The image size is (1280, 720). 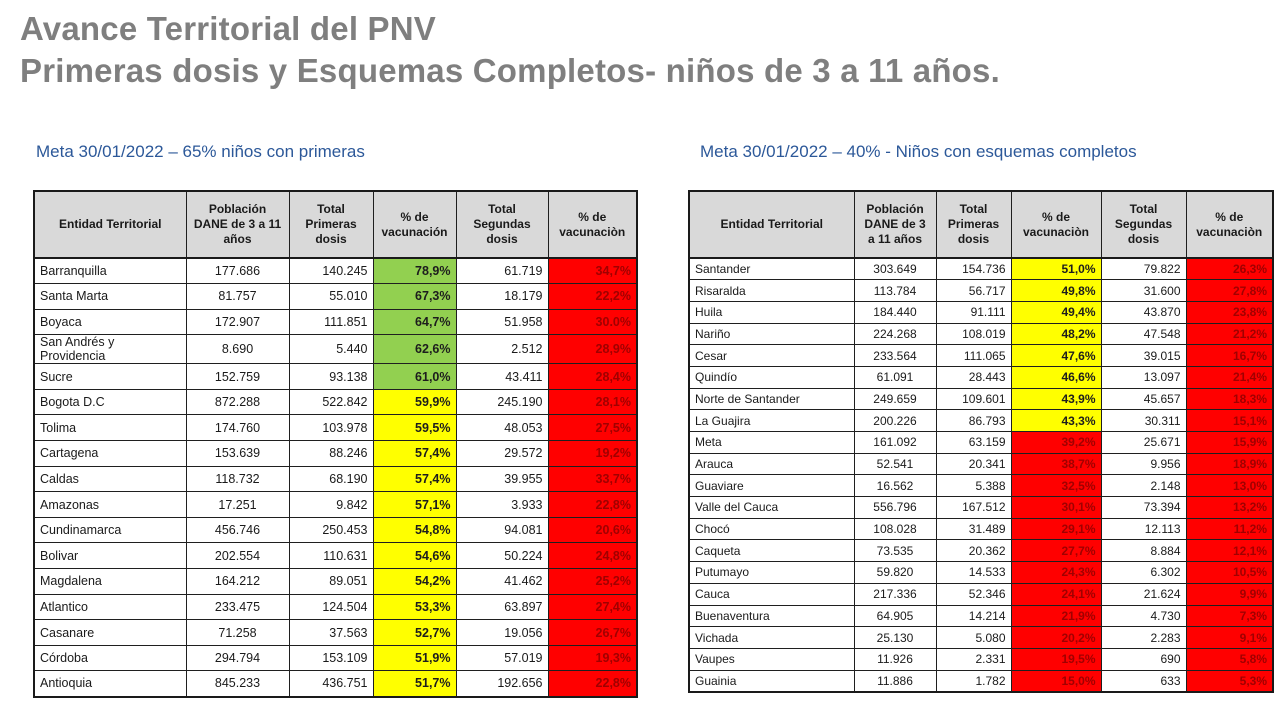 What do you see at coordinates (895, 290) in the screenshot?
I see `population-cell: 113.784` at bounding box center [895, 290].